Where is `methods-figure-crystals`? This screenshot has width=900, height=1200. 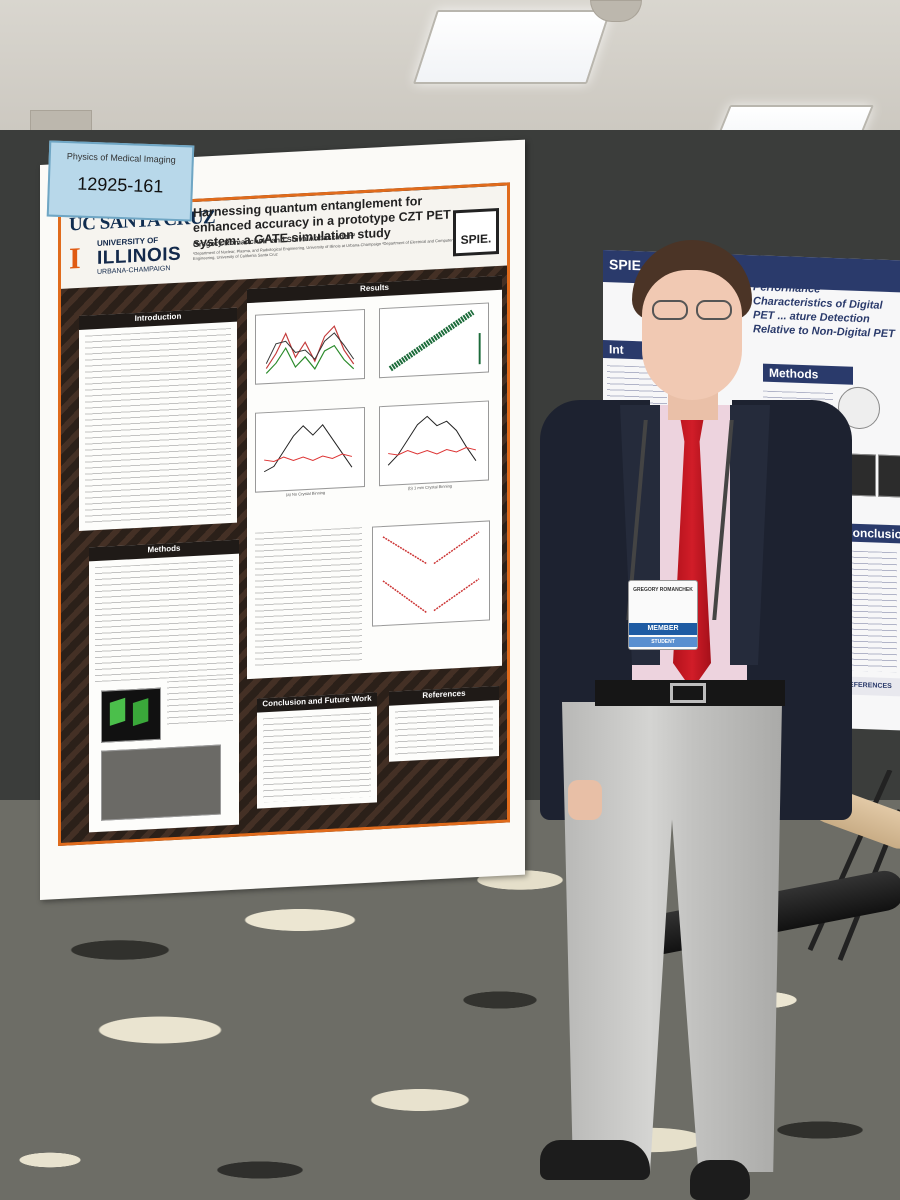
methods-figure-crystals is located at coordinates (131, 715).